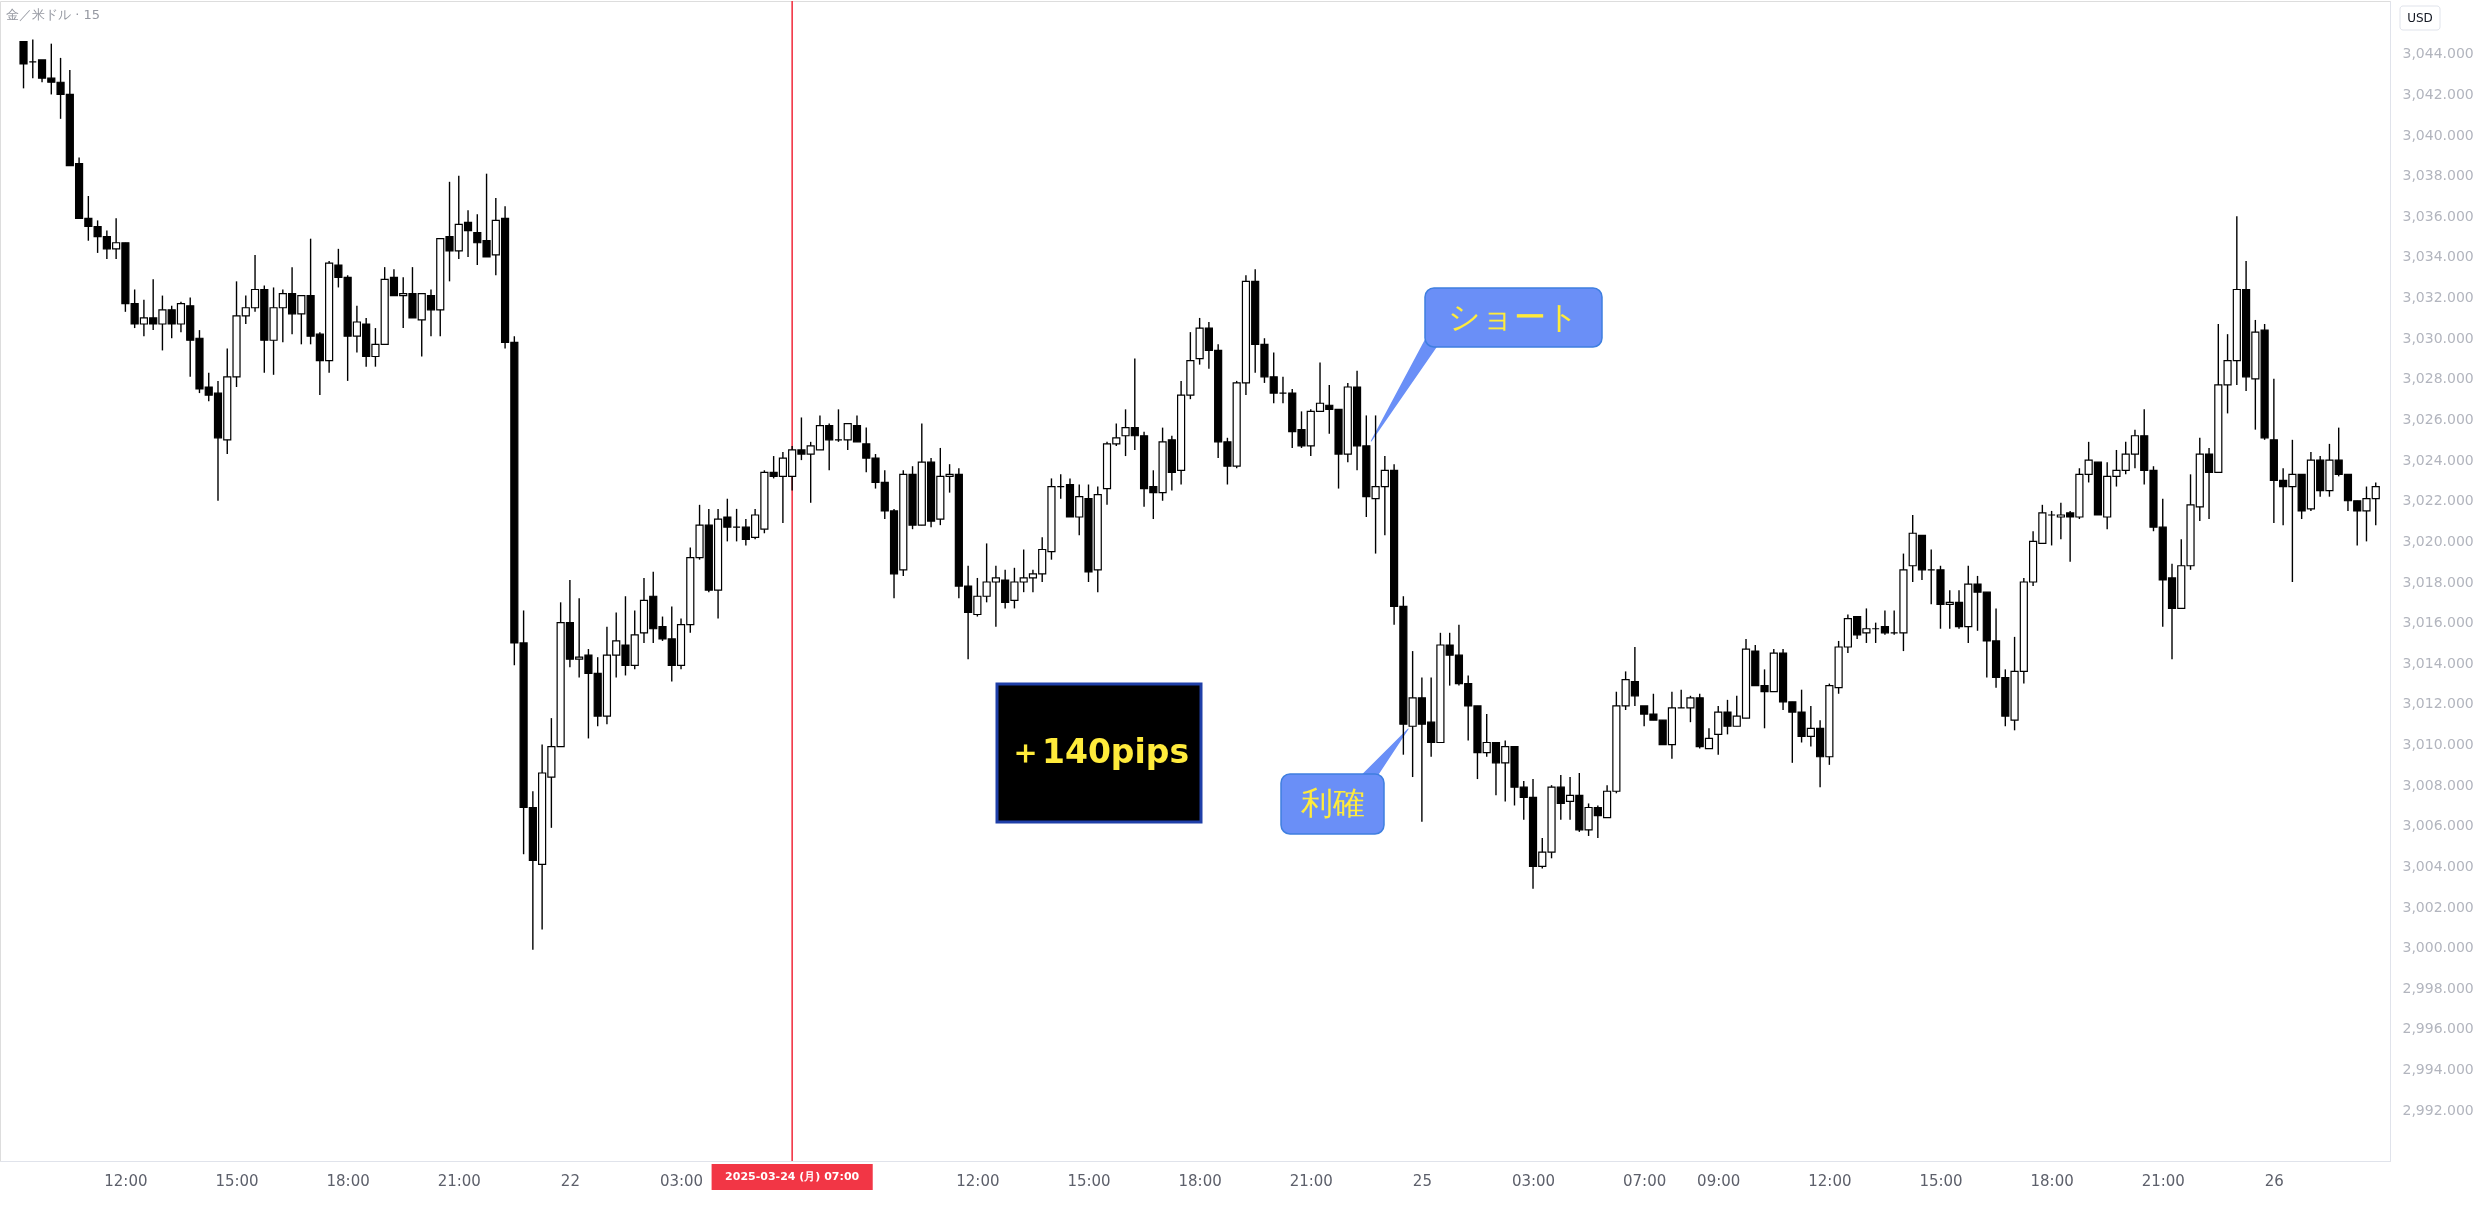 The width and height of the screenshot is (2475, 1207). I want to click on y-tick-label: 3,030.000, so click(2438, 337).